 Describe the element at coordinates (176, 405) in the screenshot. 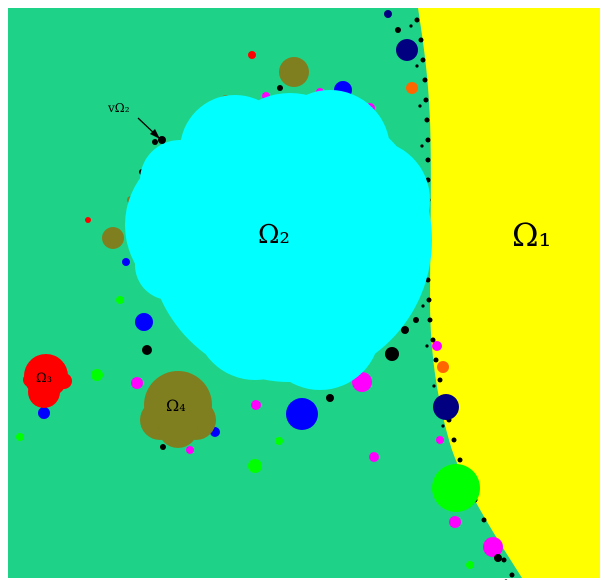

I see `omega4-label: Ω₄` at that location.